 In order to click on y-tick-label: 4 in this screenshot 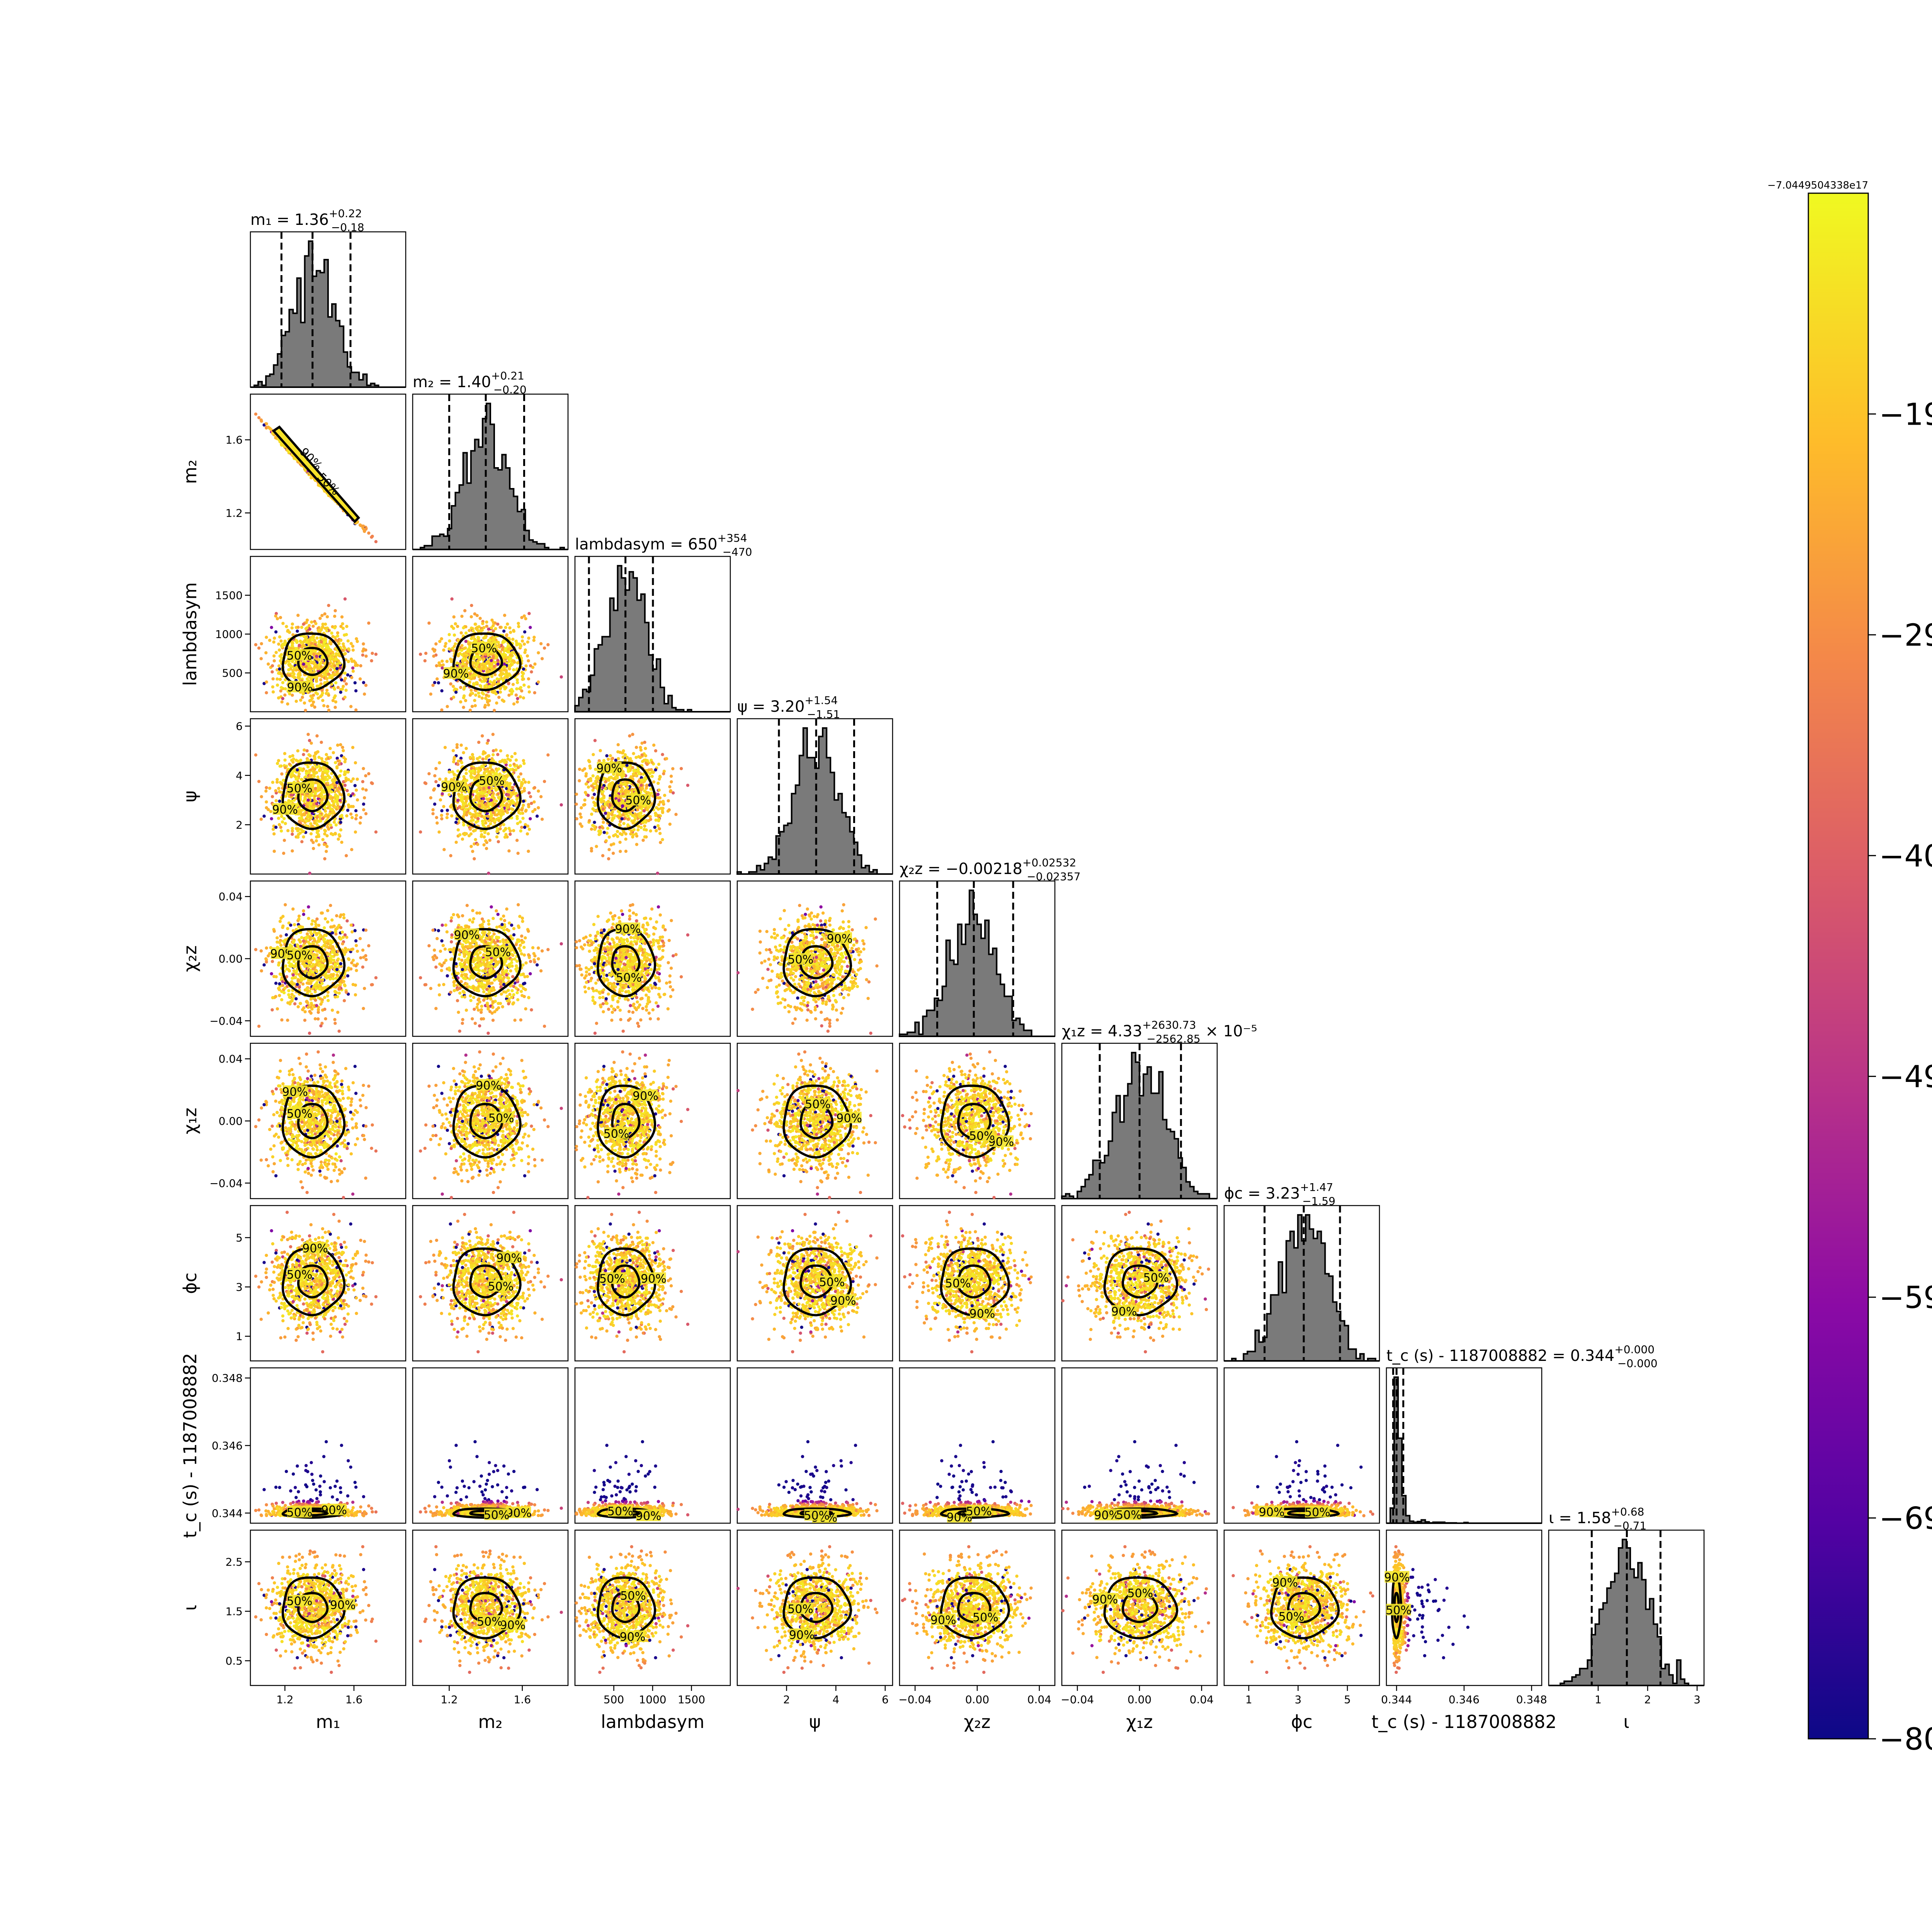, I will do `click(239, 776)`.